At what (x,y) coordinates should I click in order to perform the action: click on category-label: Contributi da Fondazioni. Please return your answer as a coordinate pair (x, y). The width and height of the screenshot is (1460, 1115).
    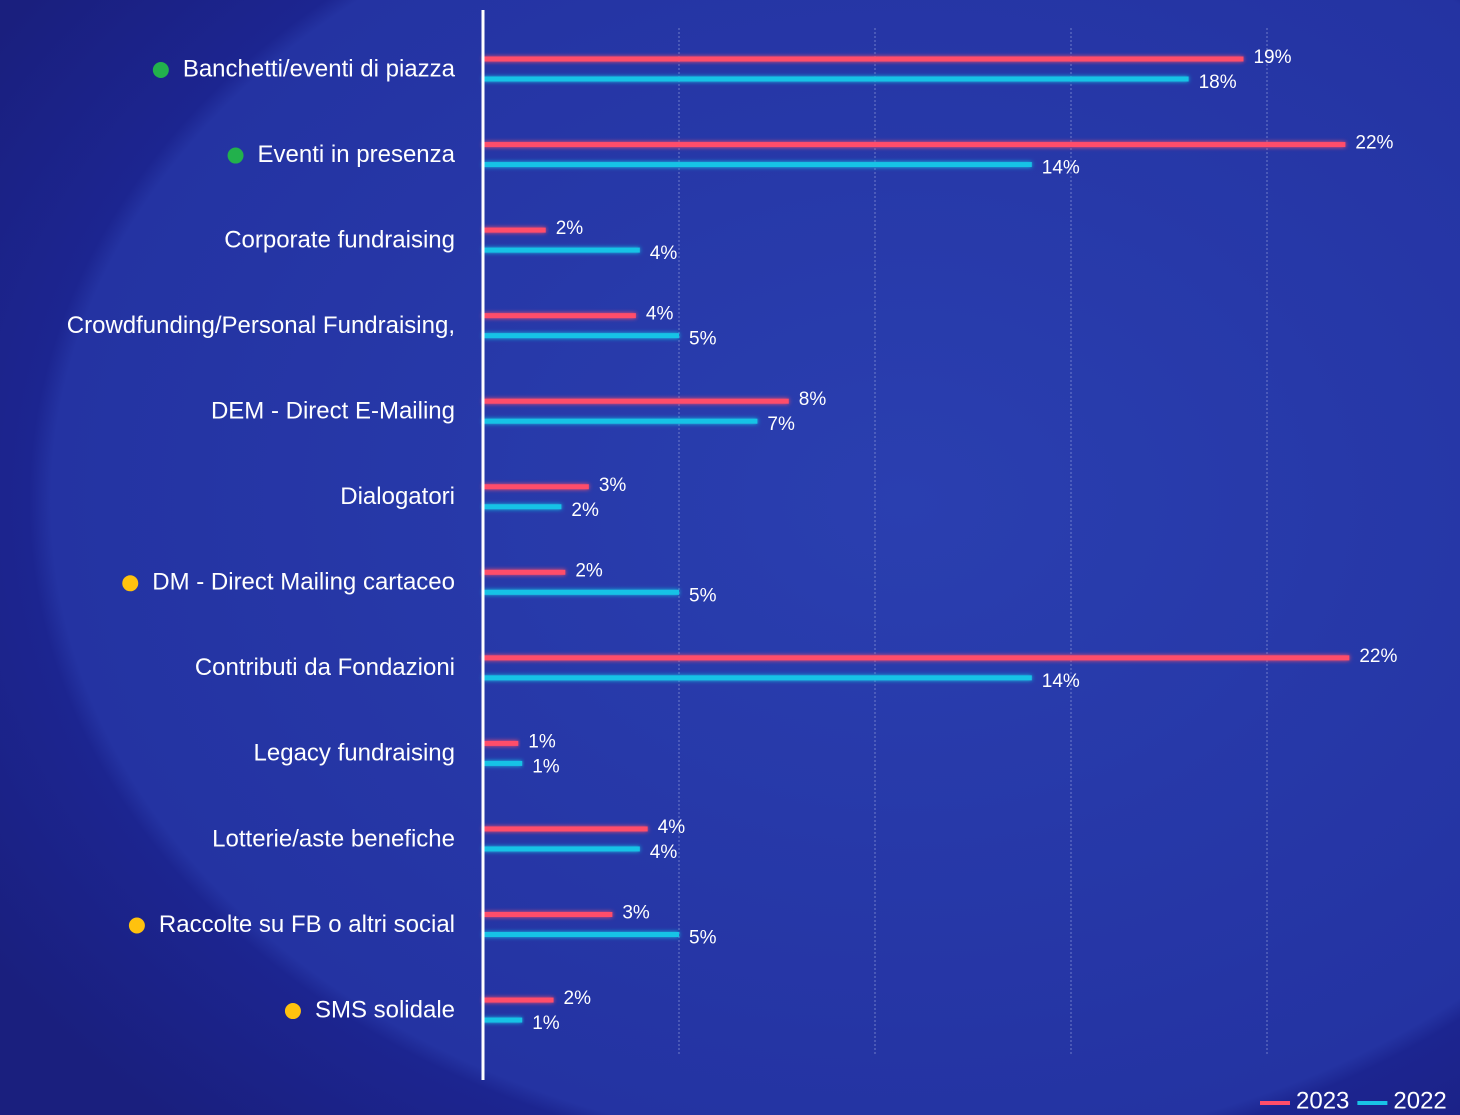
    Looking at the image, I should click on (325, 667).